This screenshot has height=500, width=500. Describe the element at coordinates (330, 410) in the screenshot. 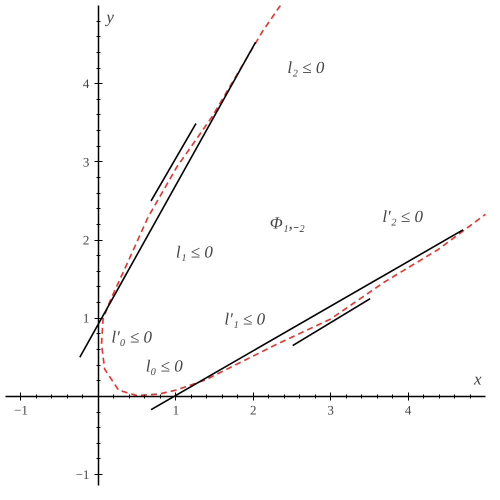

I see `x-tick-label: 3` at that location.